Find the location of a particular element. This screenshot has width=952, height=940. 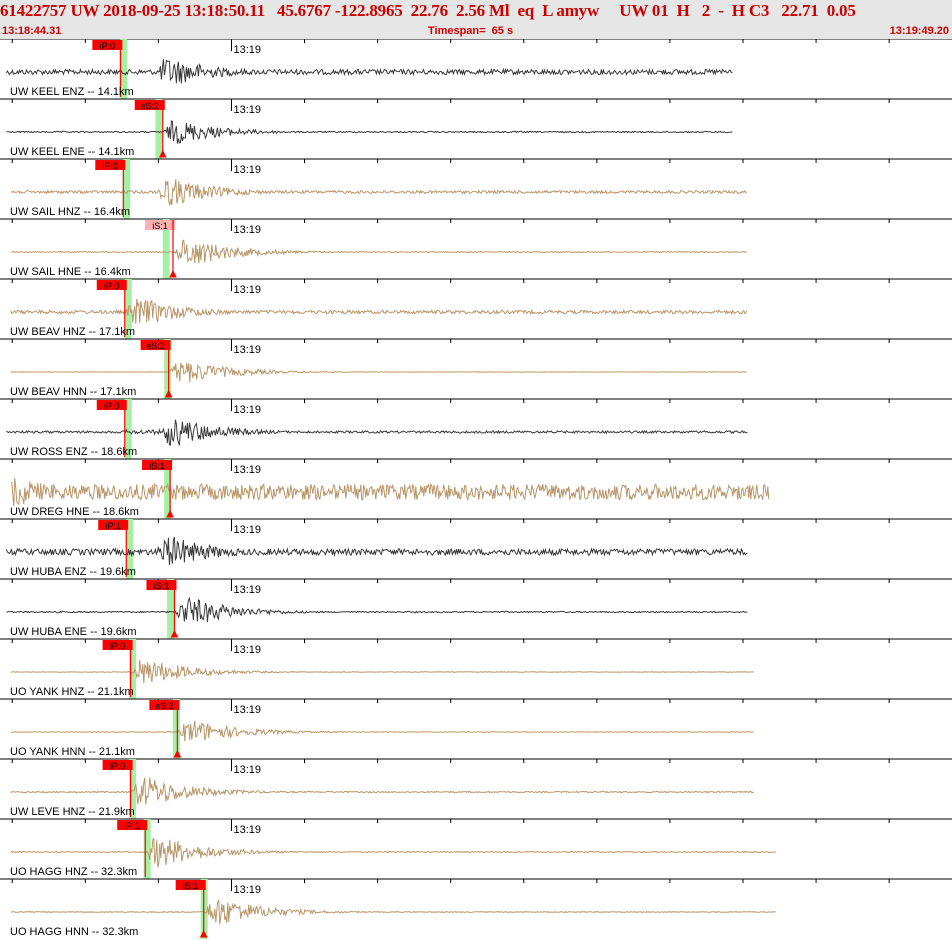

channel-label: UW DREG HNE -- 18.6km is located at coordinates (74, 512).